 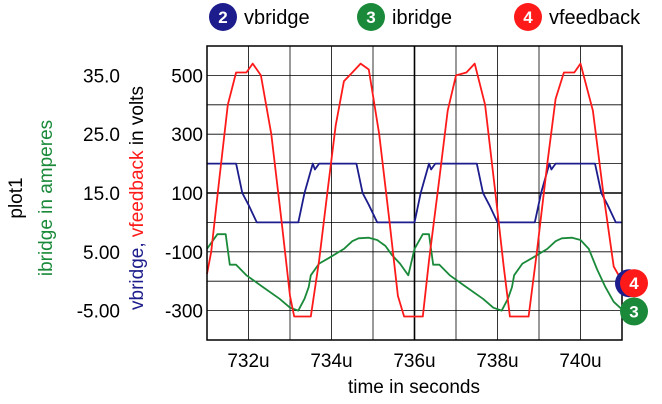 I want to click on y-volts-tick-label: -300, so click(x=184, y=312).